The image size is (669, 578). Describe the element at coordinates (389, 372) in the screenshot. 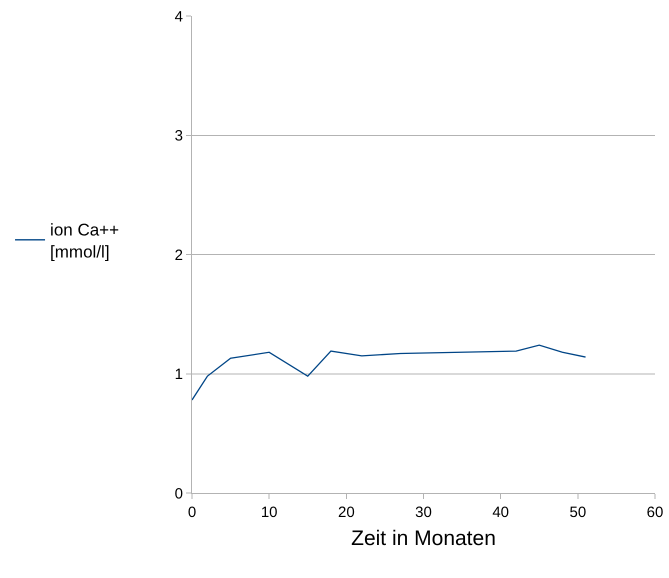

I see `line-series` at that location.